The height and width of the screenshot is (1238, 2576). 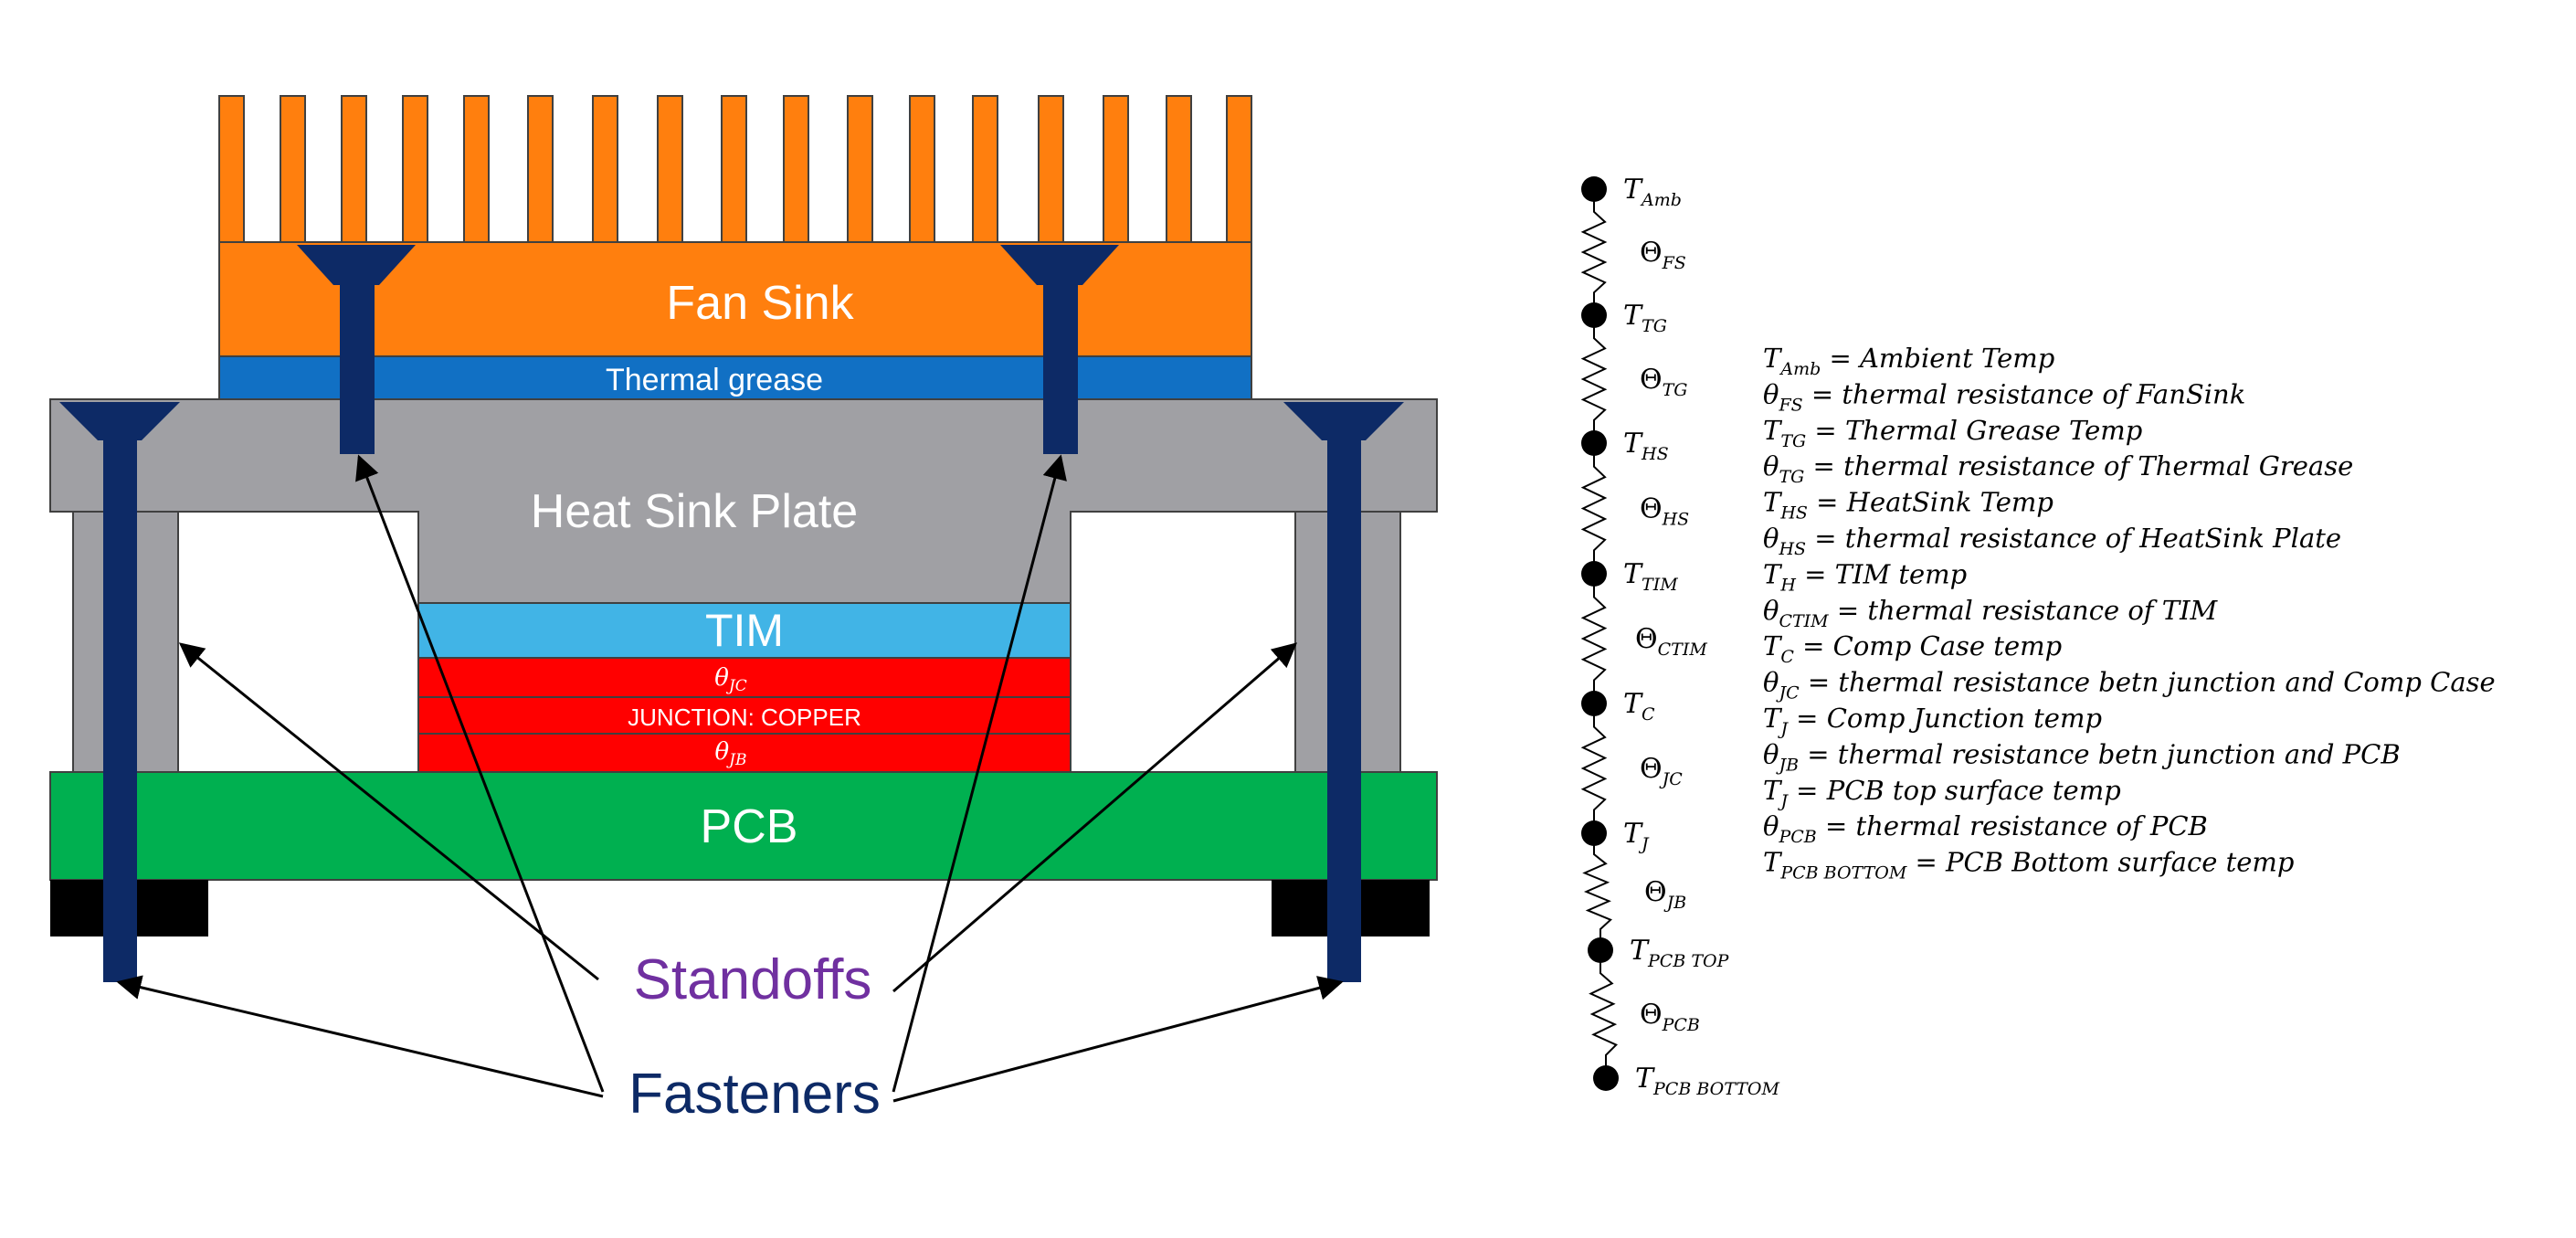 What do you see at coordinates (1665, 894) in the screenshot?
I see `resistor-label-6: ΘJB` at bounding box center [1665, 894].